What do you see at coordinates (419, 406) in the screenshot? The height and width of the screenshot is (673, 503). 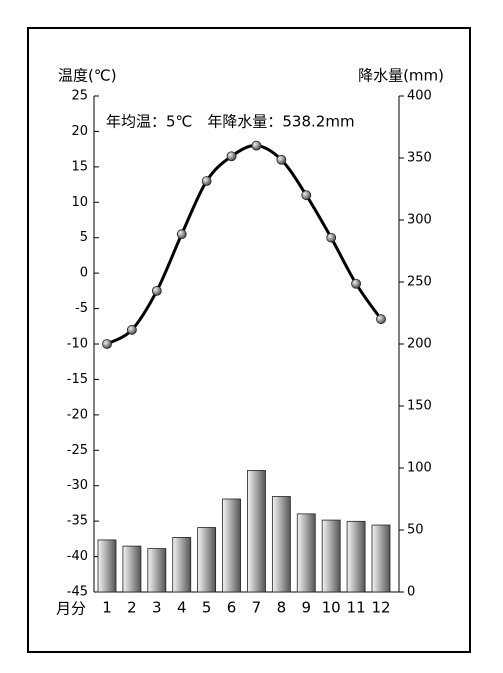 I see `y2-tick-label: 150` at bounding box center [419, 406].